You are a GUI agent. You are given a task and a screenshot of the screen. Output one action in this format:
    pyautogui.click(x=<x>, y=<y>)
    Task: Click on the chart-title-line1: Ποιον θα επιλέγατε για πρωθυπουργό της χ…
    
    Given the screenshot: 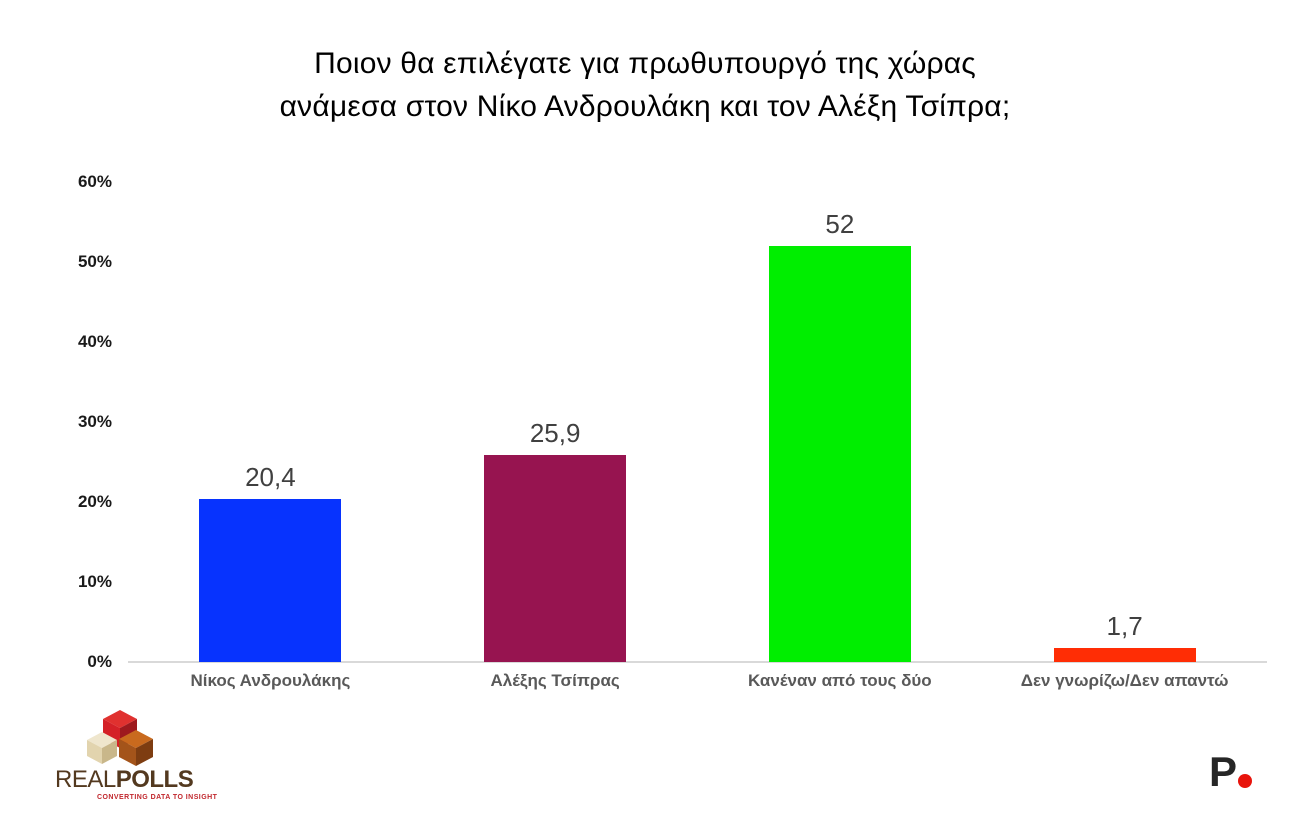 What is the action you would take?
    pyautogui.click(x=645, y=63)
    